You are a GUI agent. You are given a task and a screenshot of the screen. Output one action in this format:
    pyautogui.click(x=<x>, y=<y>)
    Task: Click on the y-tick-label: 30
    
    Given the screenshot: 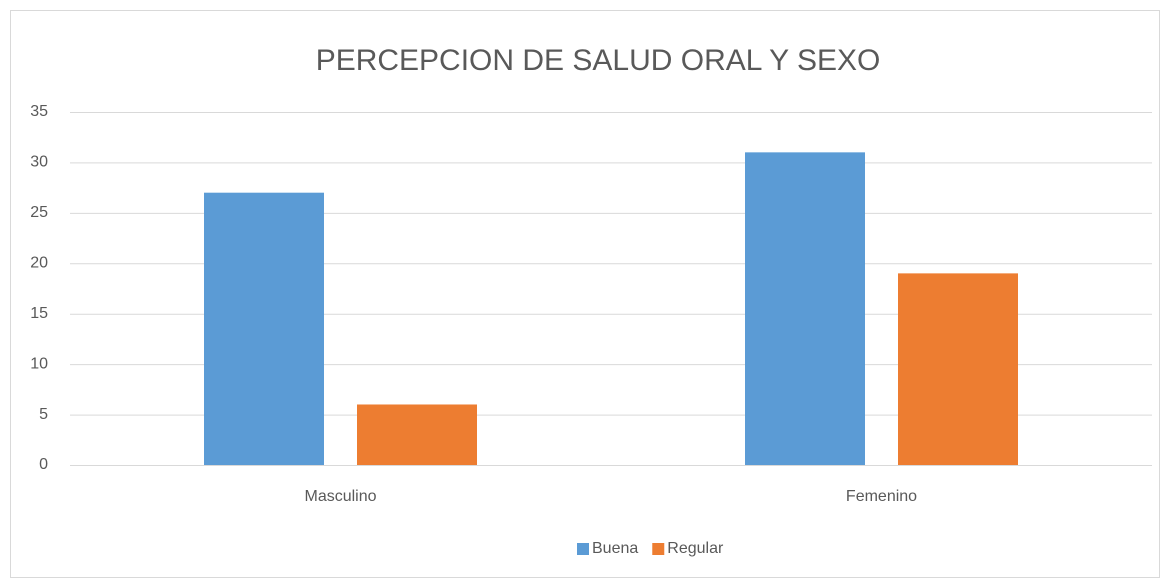 What is the action you would take?
    pyautogui.click(x=39, y=162)
    